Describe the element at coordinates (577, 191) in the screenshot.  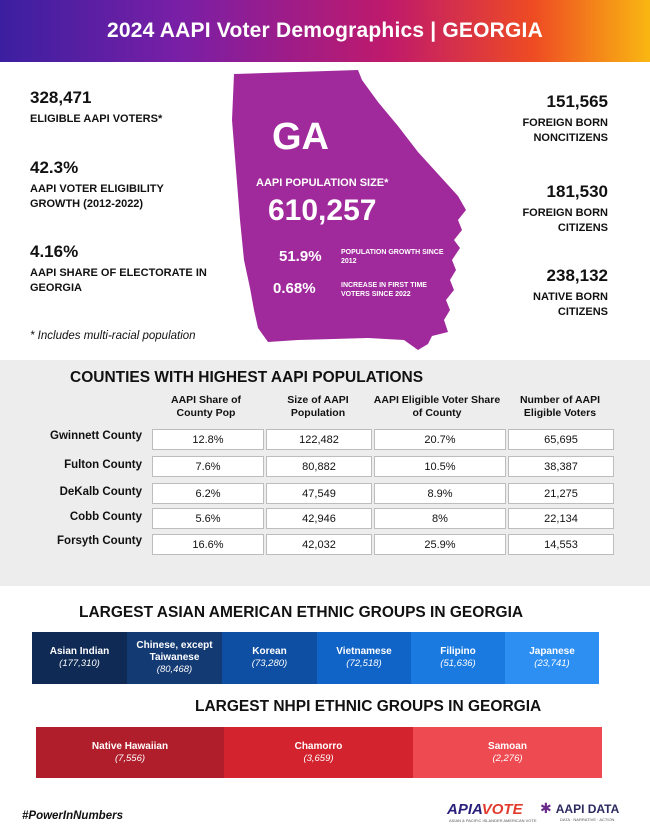
I see `stat-value: 181,530` at that location.